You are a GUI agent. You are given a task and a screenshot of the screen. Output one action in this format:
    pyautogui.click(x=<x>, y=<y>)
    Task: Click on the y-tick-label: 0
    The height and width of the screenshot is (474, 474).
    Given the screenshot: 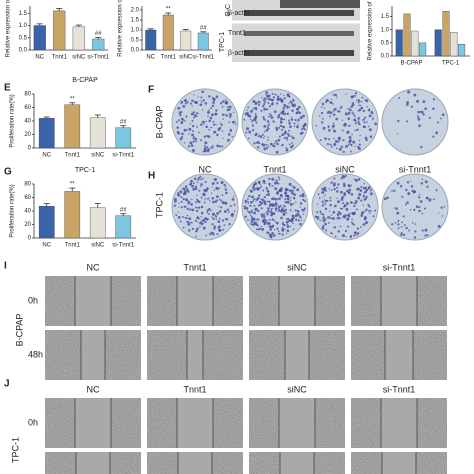 What is the action you would take?
    pyautogui.click(x=30, y=149)
    